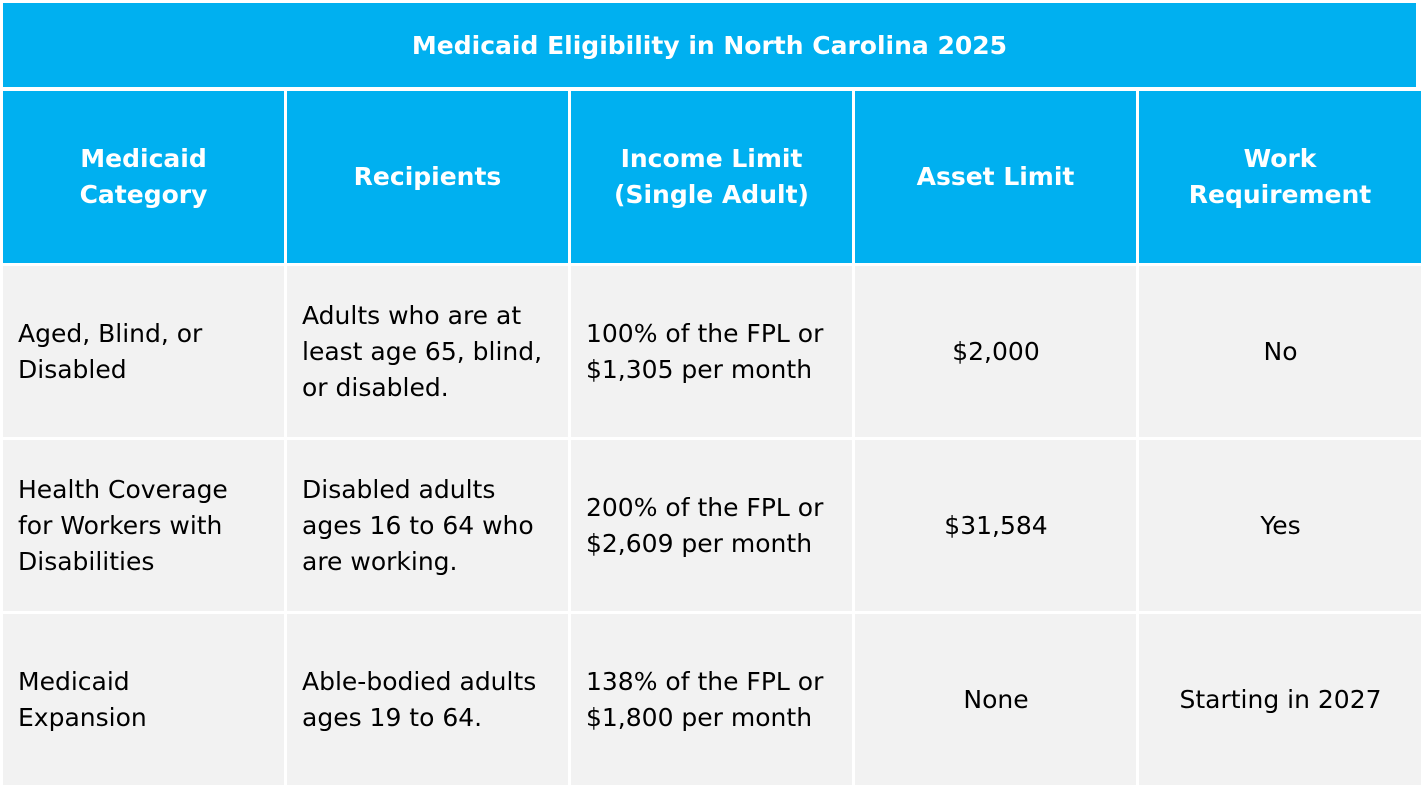  I want to click on row-1-income: 100% of the FPL or $1,305 per month, so click(711, 351).